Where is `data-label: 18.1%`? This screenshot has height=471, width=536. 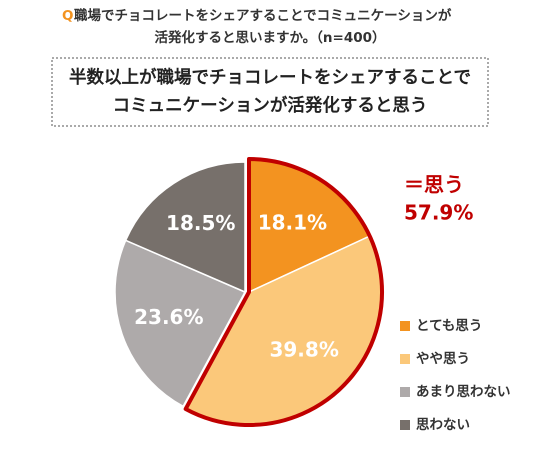
data-label: 18.1% is located at coordinates (292, 223).